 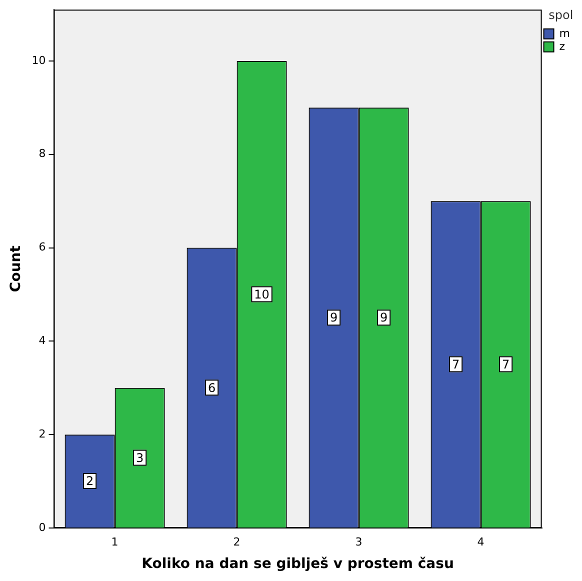 What do you see at coordinates (236, 541) in the screenshot?
I see `x-tick-label: 2` at bounding box center [236, 541].